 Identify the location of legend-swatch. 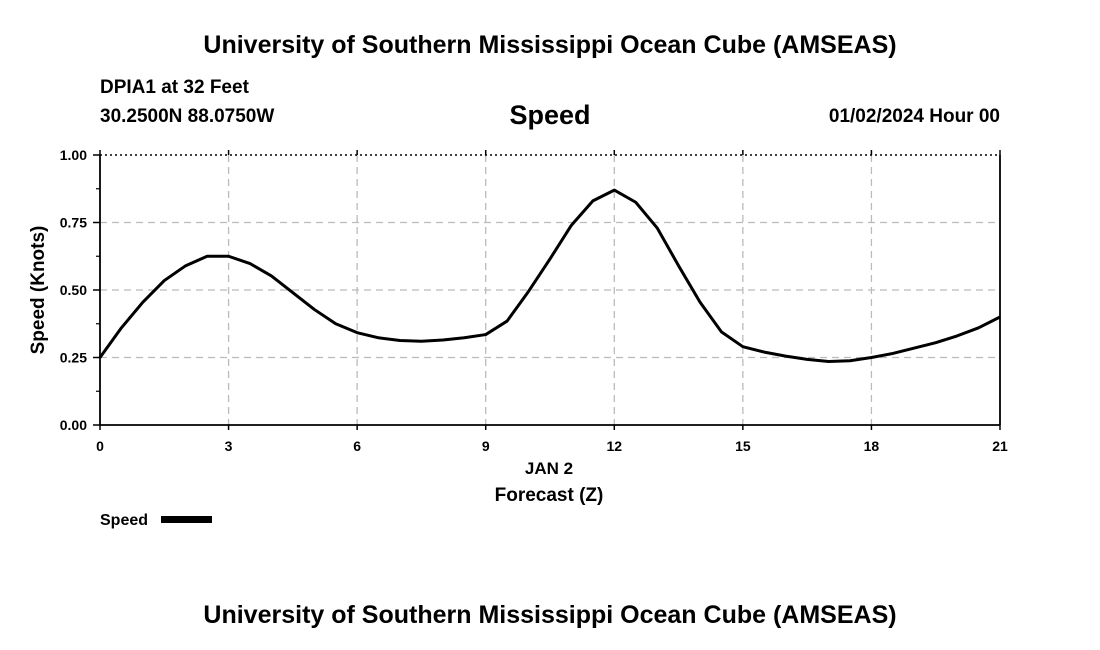
(186, 519).